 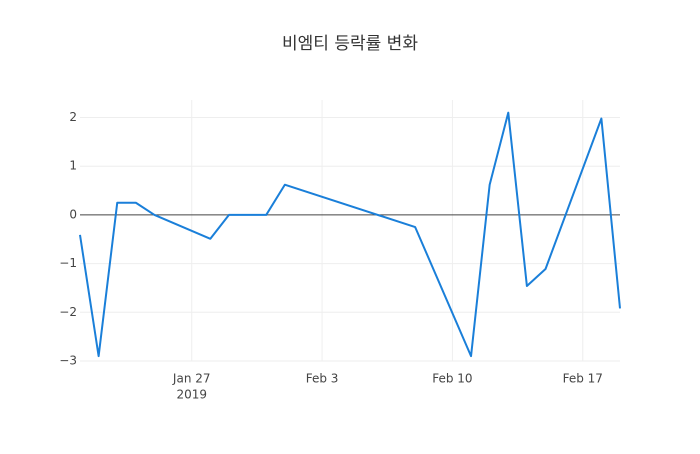 I want to click on y-tick-label: −1, so click(x=68, y=263).